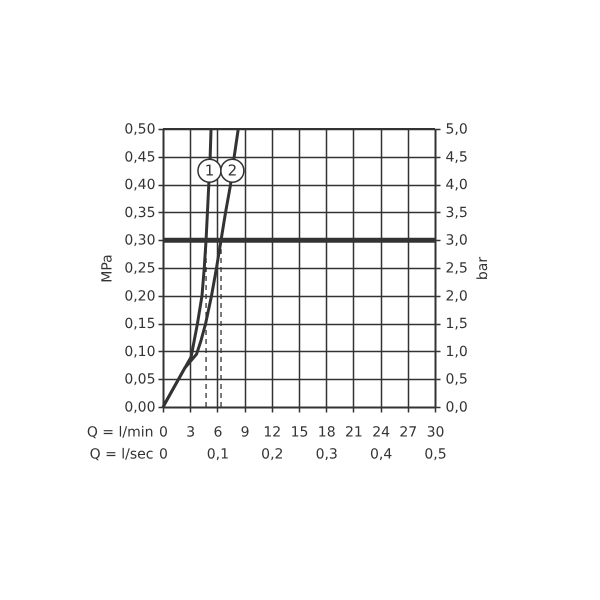 Image resolution: width=600 pixels, height=600 pixels. What do you see at coordinates (381, 454) in the screenshot?
I see `x2-tick-label: 0,4` at bounding box center [381, 454].